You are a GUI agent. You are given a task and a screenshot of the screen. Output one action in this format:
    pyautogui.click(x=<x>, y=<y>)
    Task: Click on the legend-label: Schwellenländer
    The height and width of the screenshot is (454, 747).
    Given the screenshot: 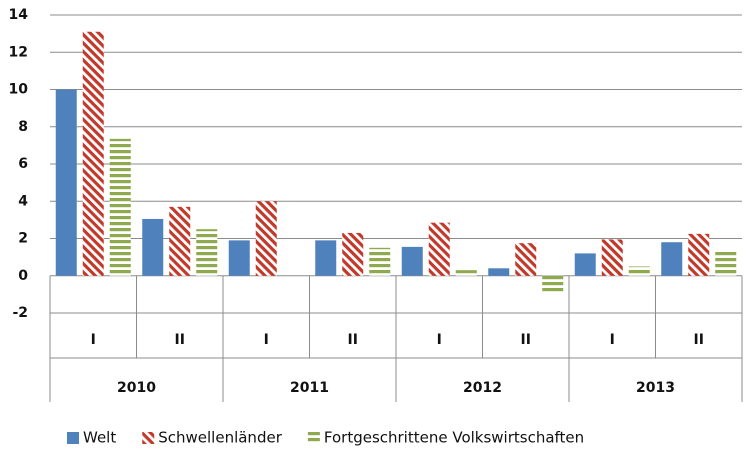 What is the action you would take?
    pyautogui.click(x=220, y=438)
    